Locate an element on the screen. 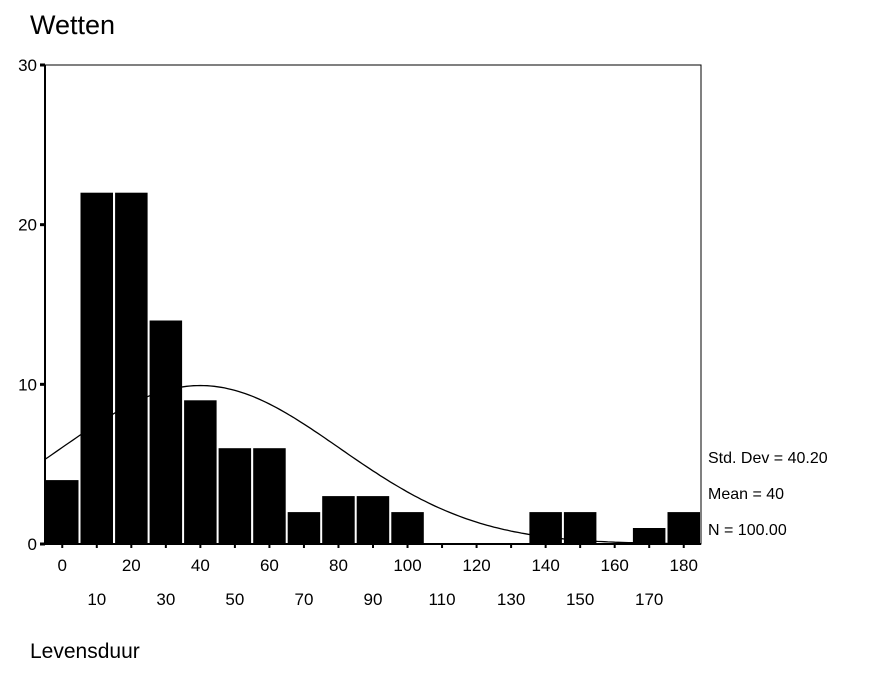 Image resolution: width=870 pixels, height=673 pixels. x-tick-label: 60 is located at coordinates (269, 565).